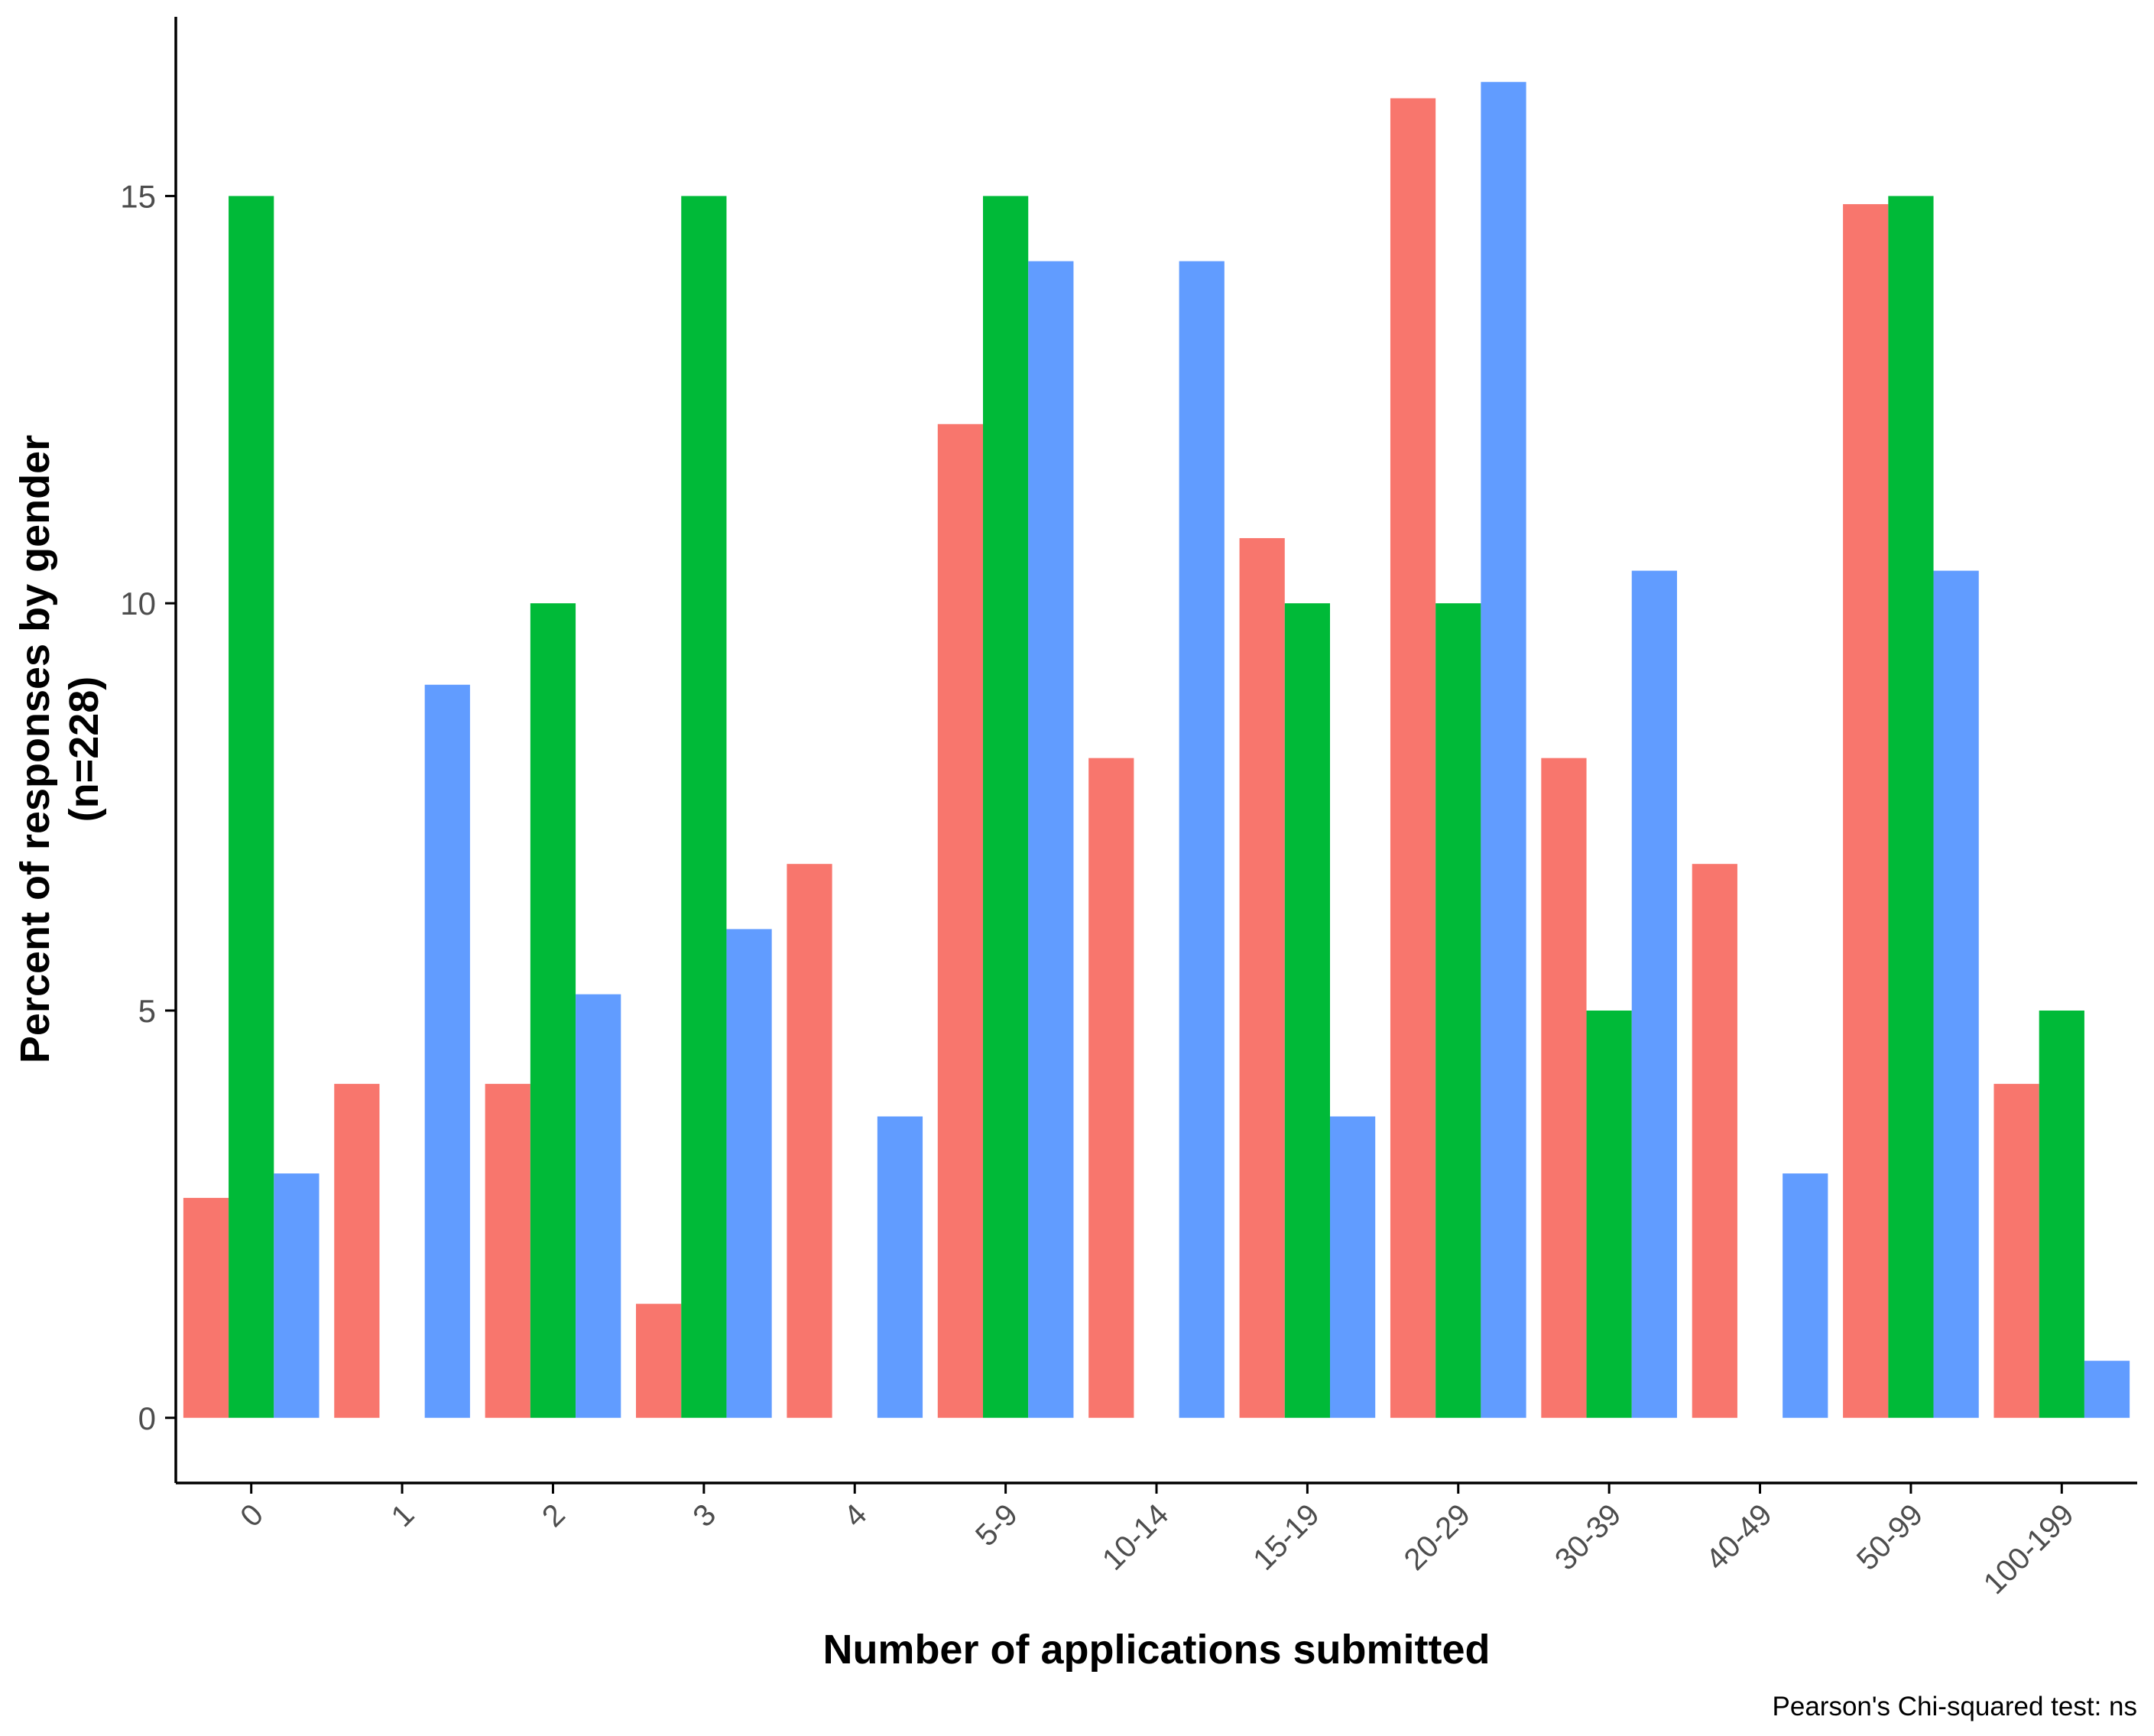 This screenshot has height=1736, width=2154. I want to click on x-tick-label: 40-49, so click(1739, 1537).